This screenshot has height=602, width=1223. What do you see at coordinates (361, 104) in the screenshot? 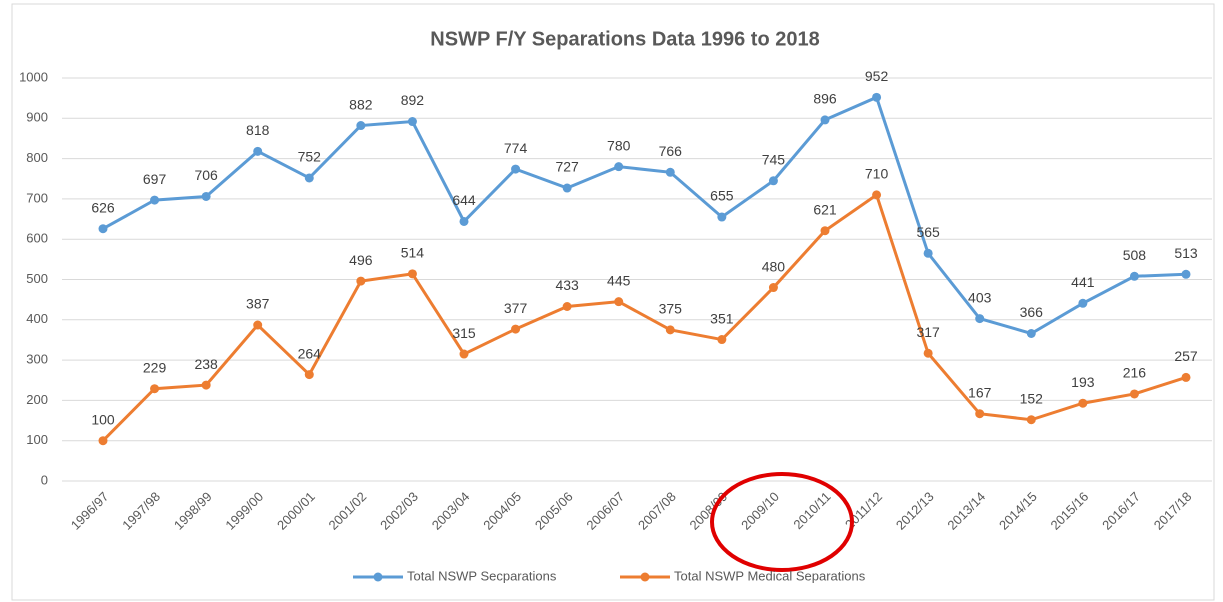
I see `data-label: 882` at bounding box center [361, 104].